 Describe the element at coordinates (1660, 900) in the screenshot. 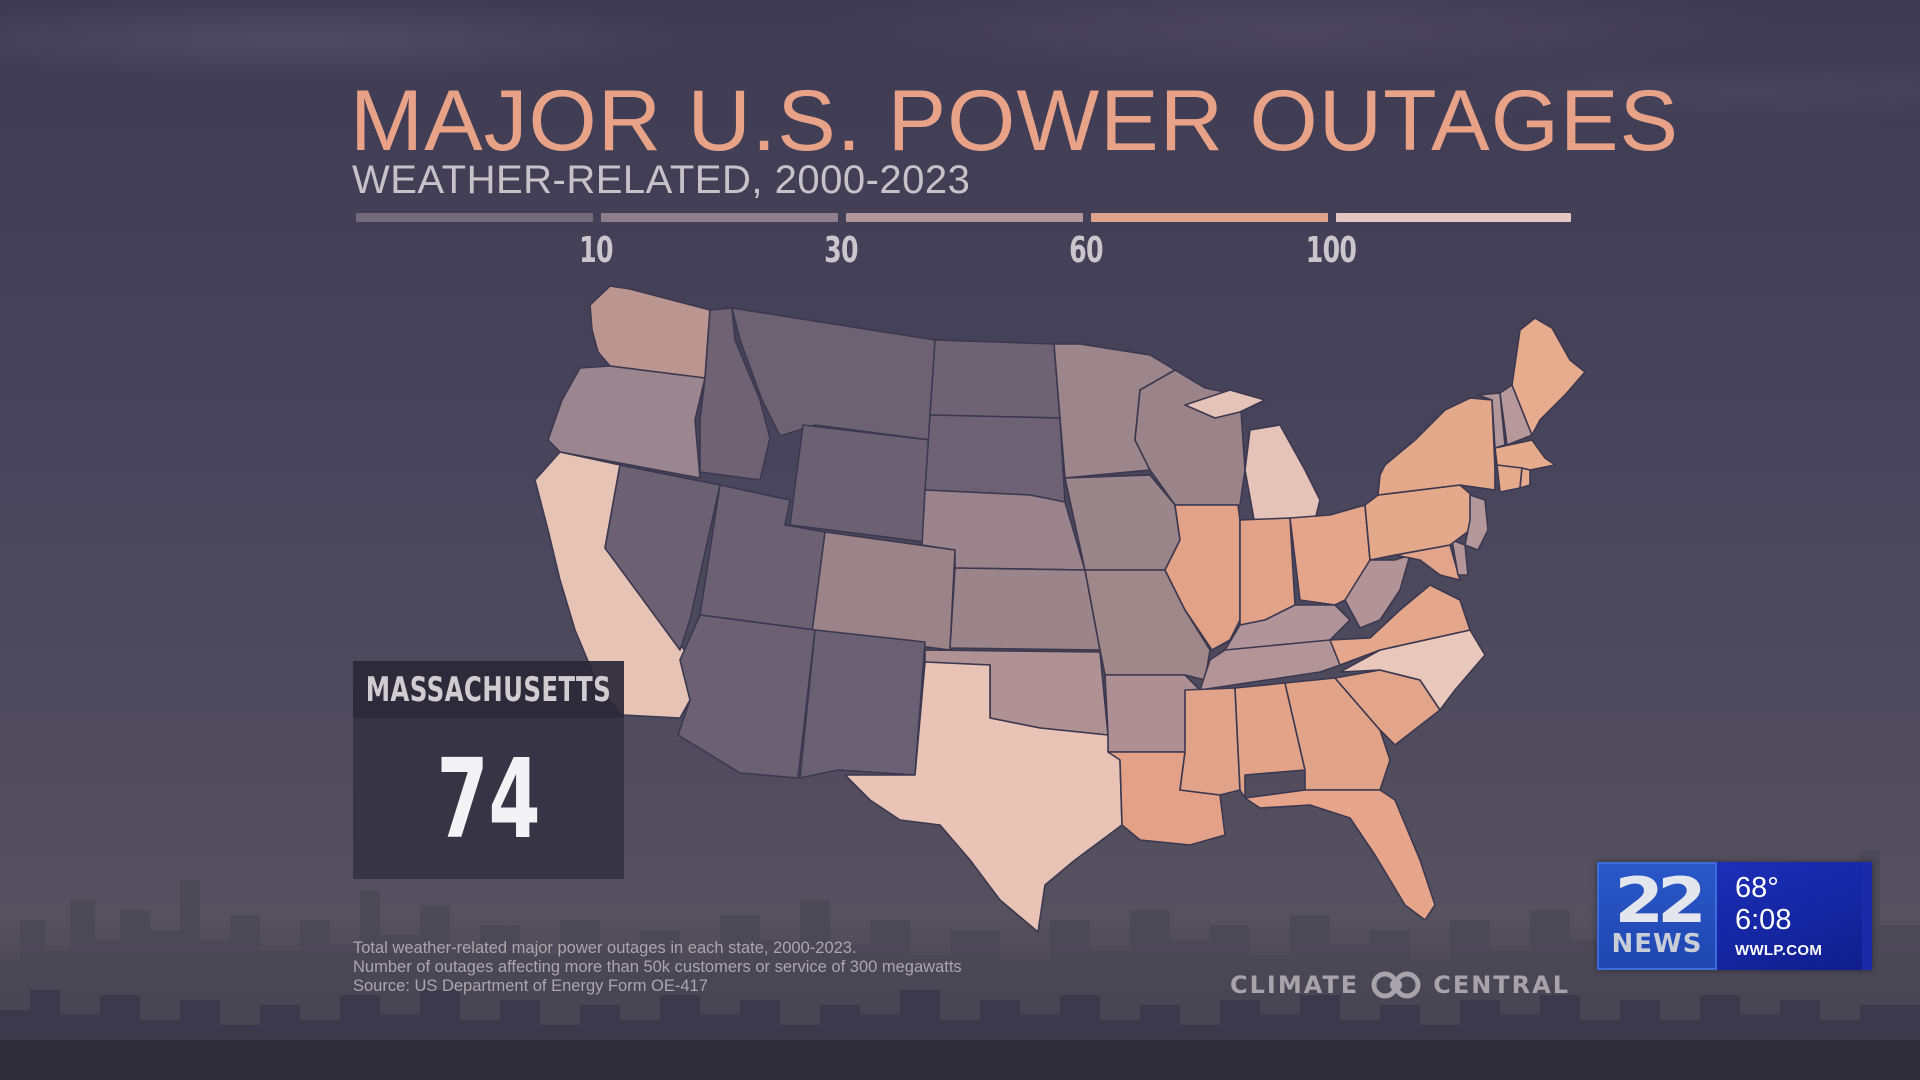

I see `channel-number: 22` at that location.